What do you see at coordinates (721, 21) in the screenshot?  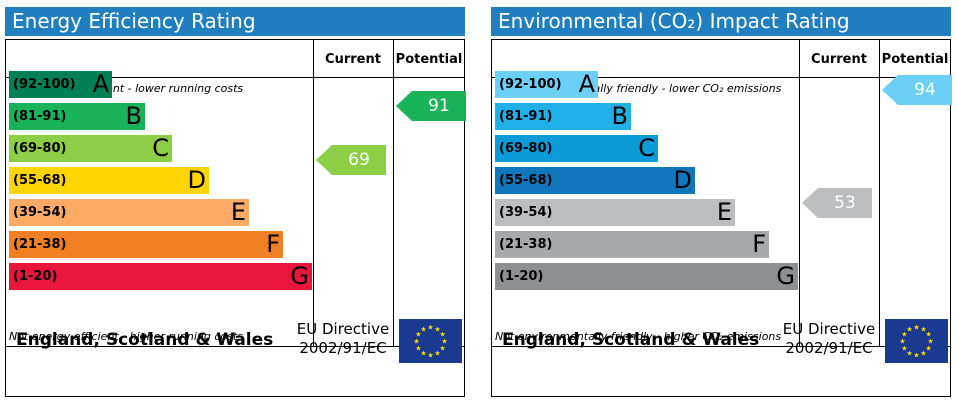 I see `chart-title: Environmental (CO₂) Impact Rating` at bounding box center [721, 21].